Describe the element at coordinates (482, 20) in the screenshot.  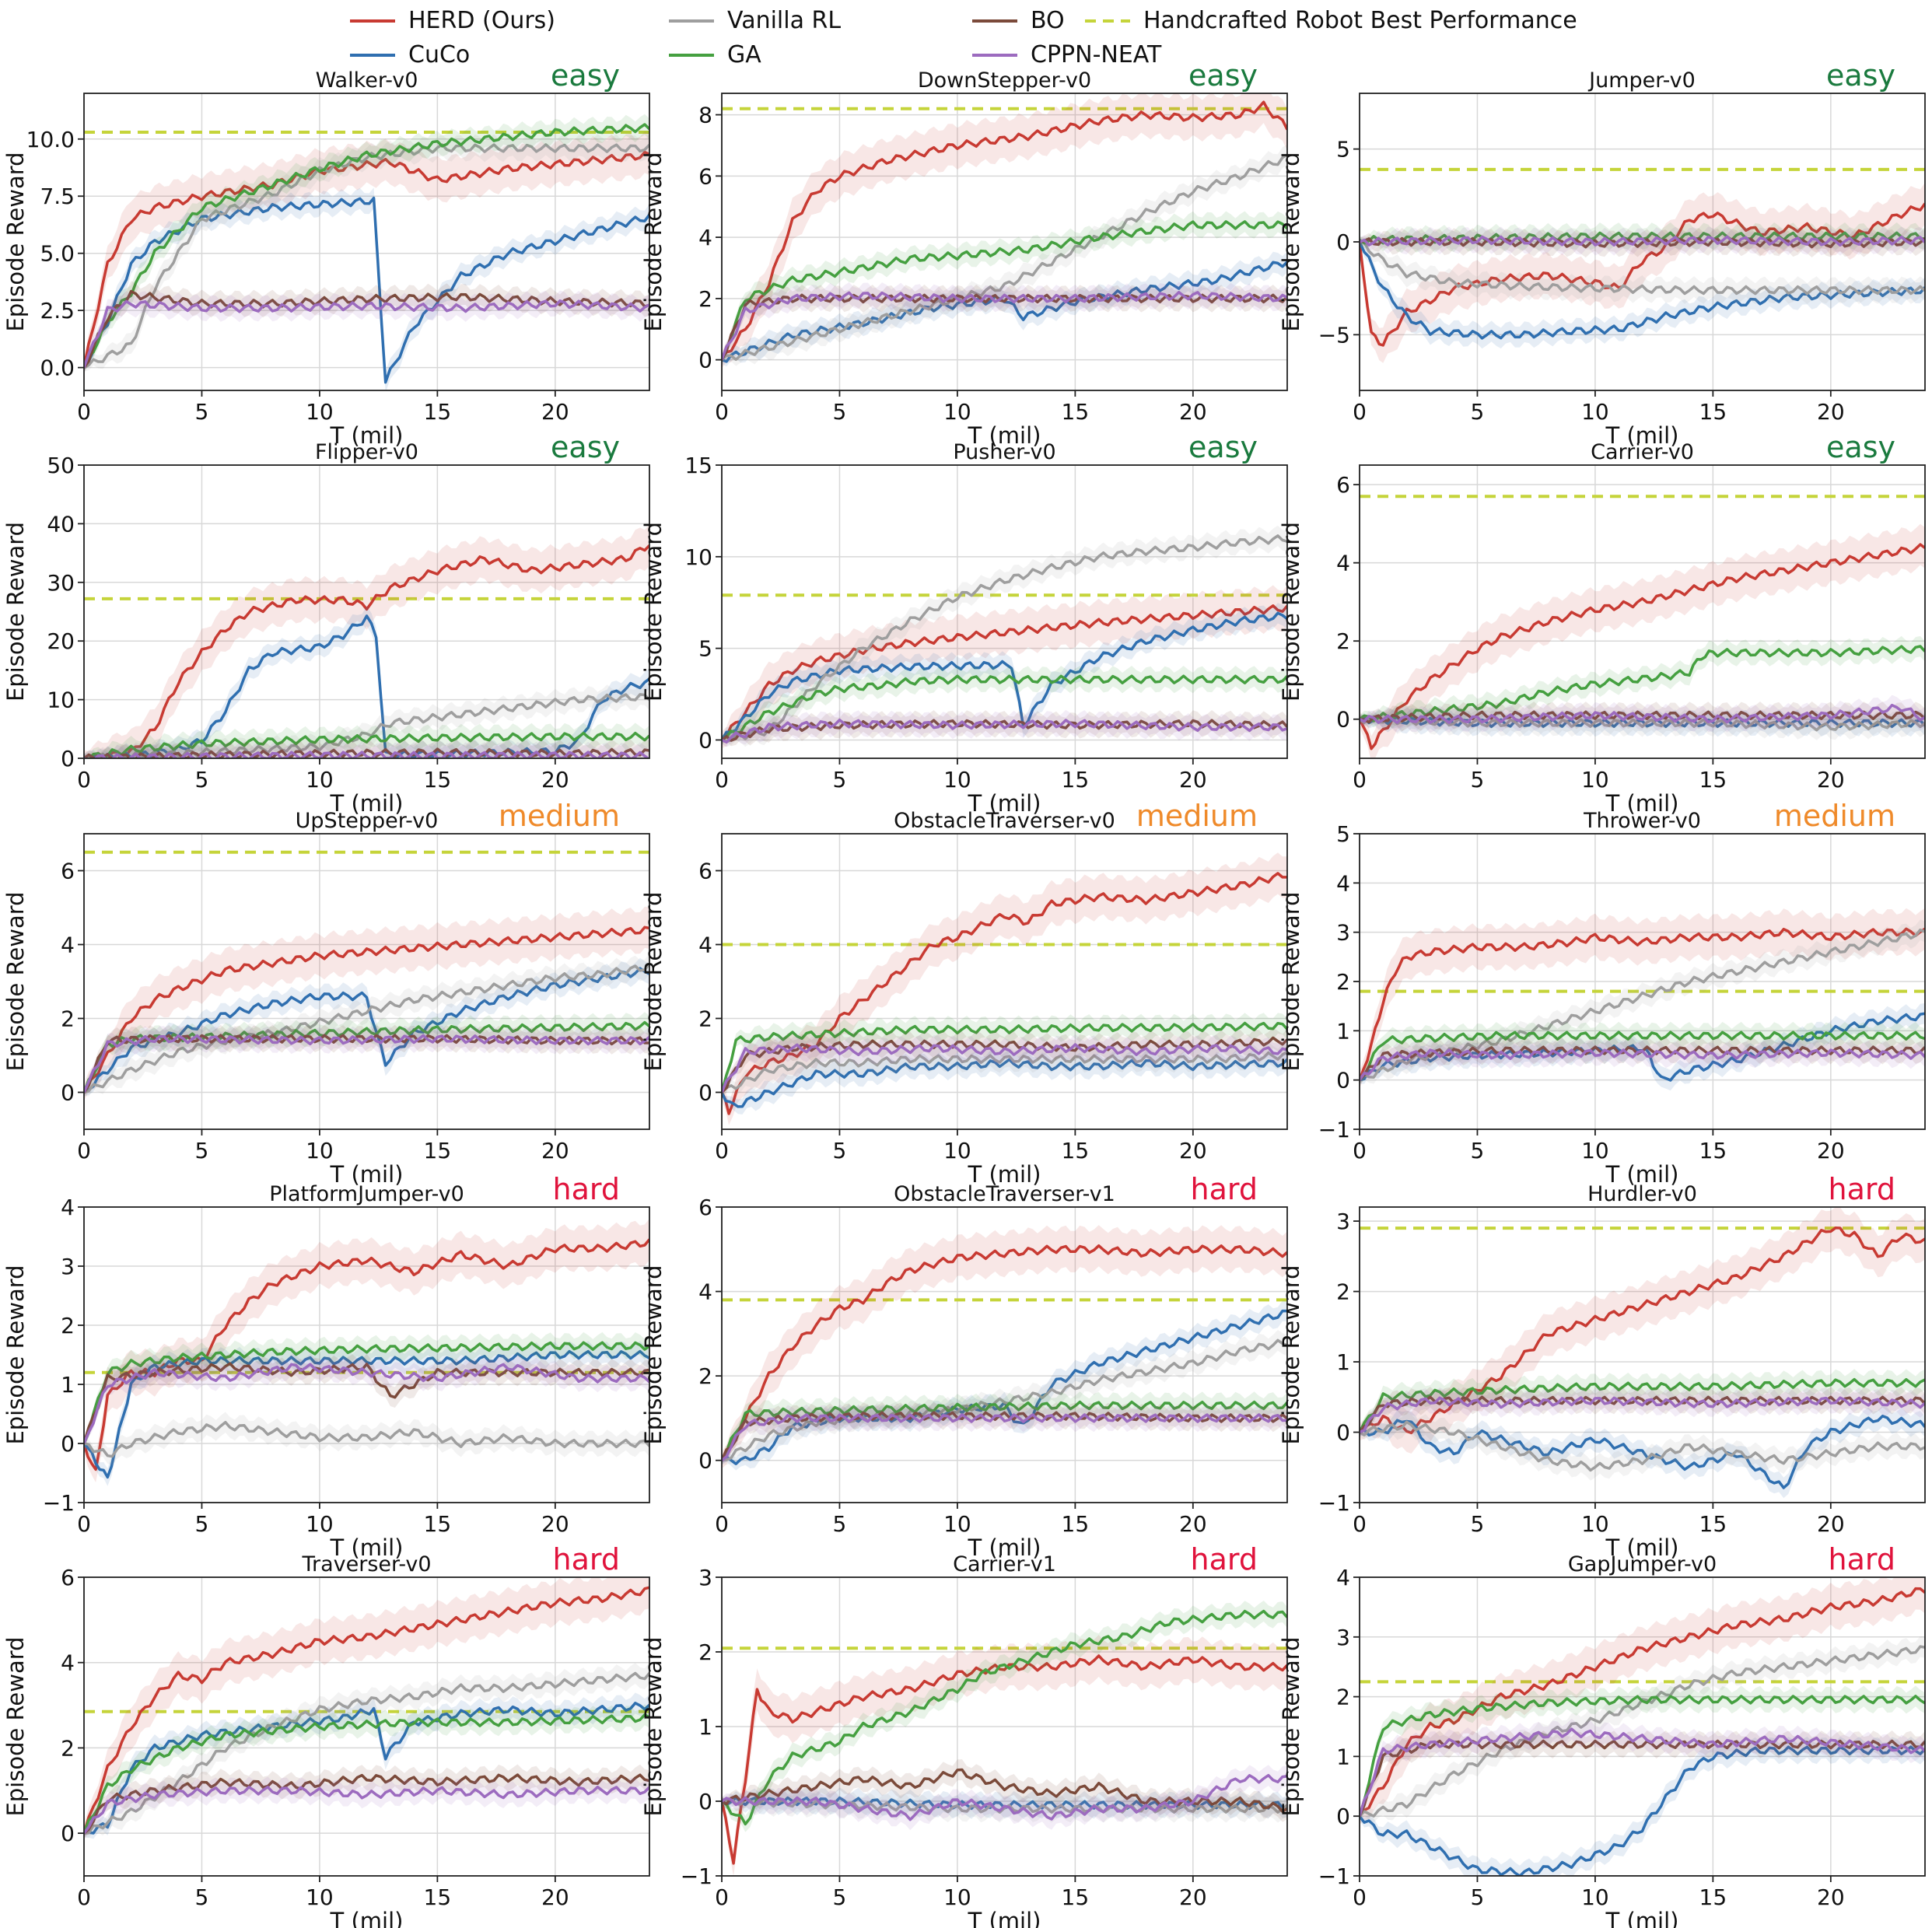
I see `legend-label-herd: HERD (Ours)` at that location.